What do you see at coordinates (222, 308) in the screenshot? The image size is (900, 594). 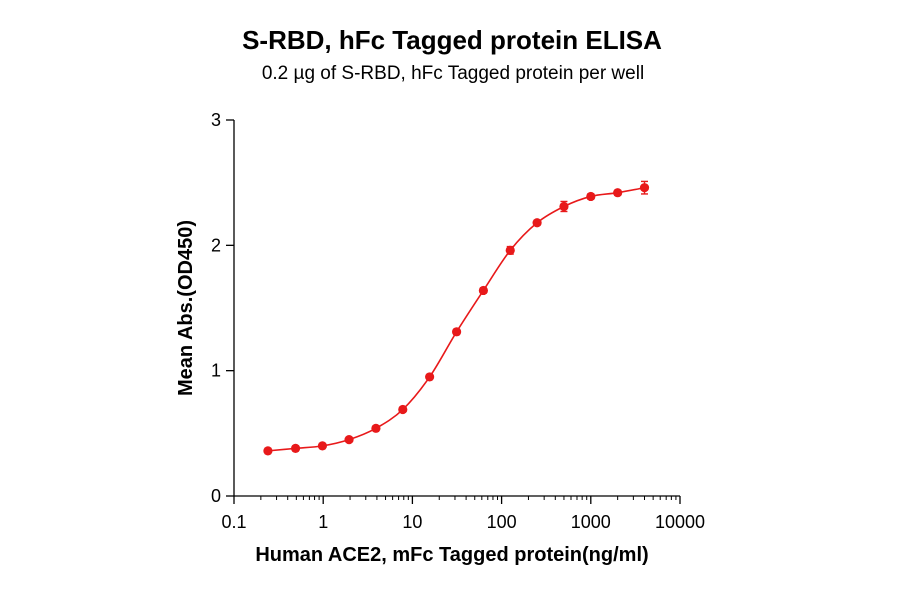 I see `y-axis-ticks: 0 1 2 3` at bounding box center [222, 308].